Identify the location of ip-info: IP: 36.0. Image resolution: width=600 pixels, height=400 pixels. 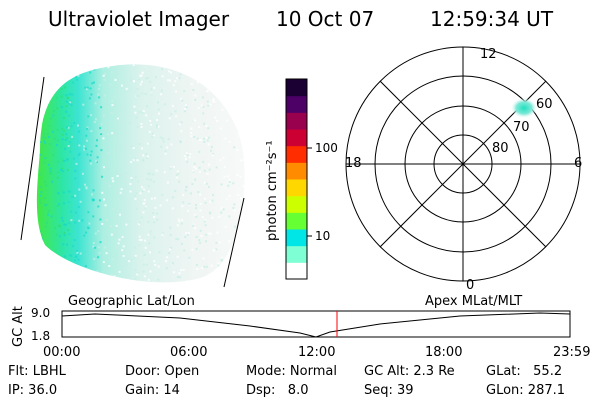
(33, 390).